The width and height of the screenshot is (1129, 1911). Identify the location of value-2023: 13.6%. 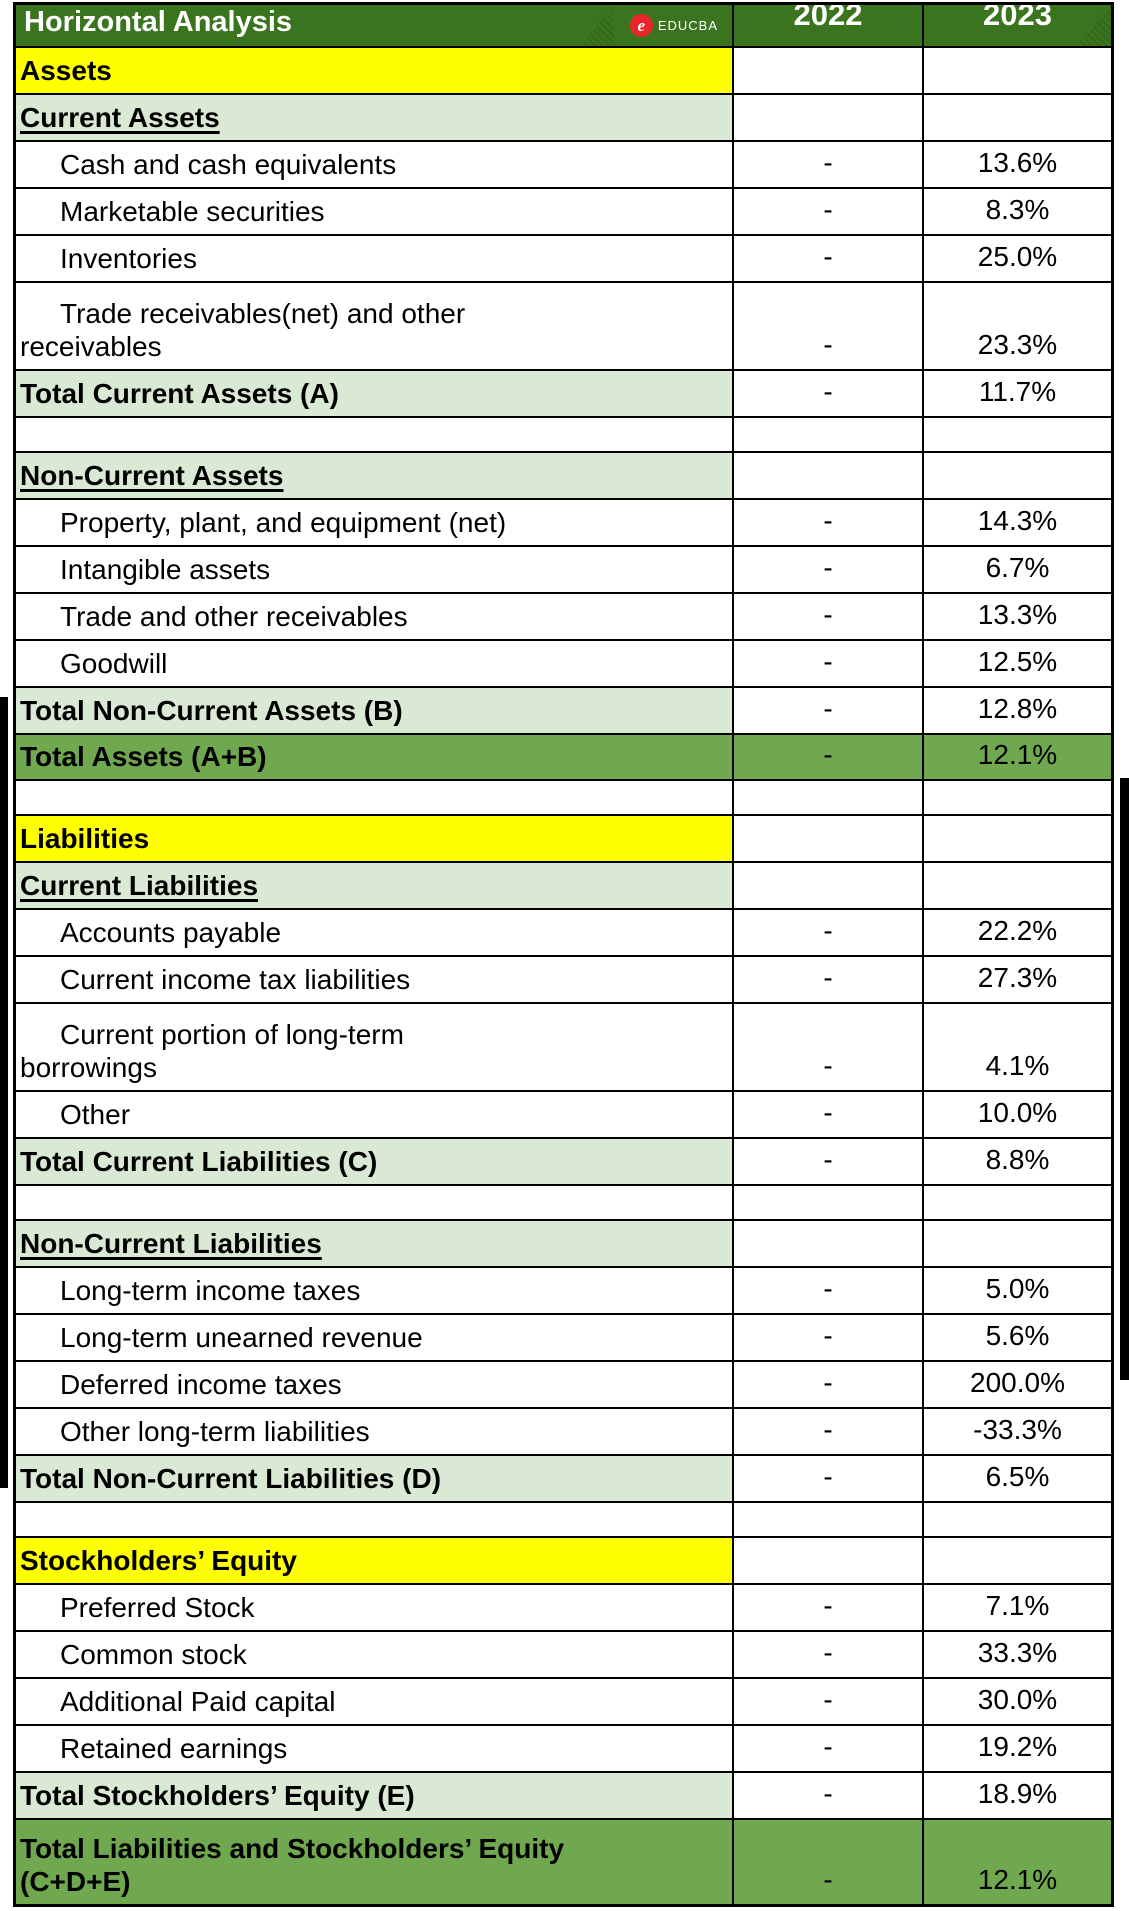
(1017, 162).